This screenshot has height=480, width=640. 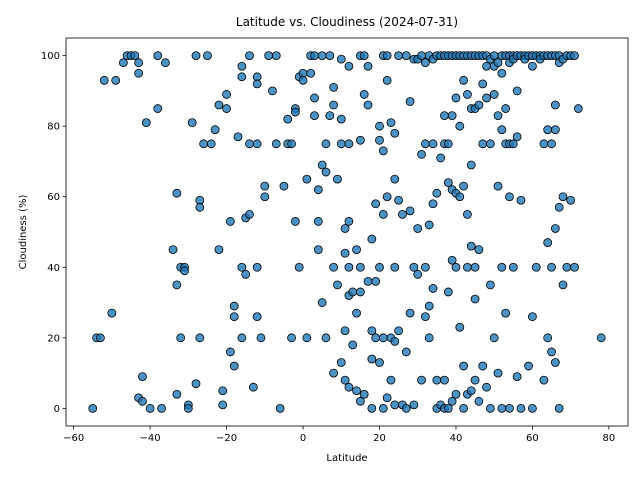 I want to click on chart-title: Latitude vs. Cloudiness (2024-07-31), so click(x=347, y=22).